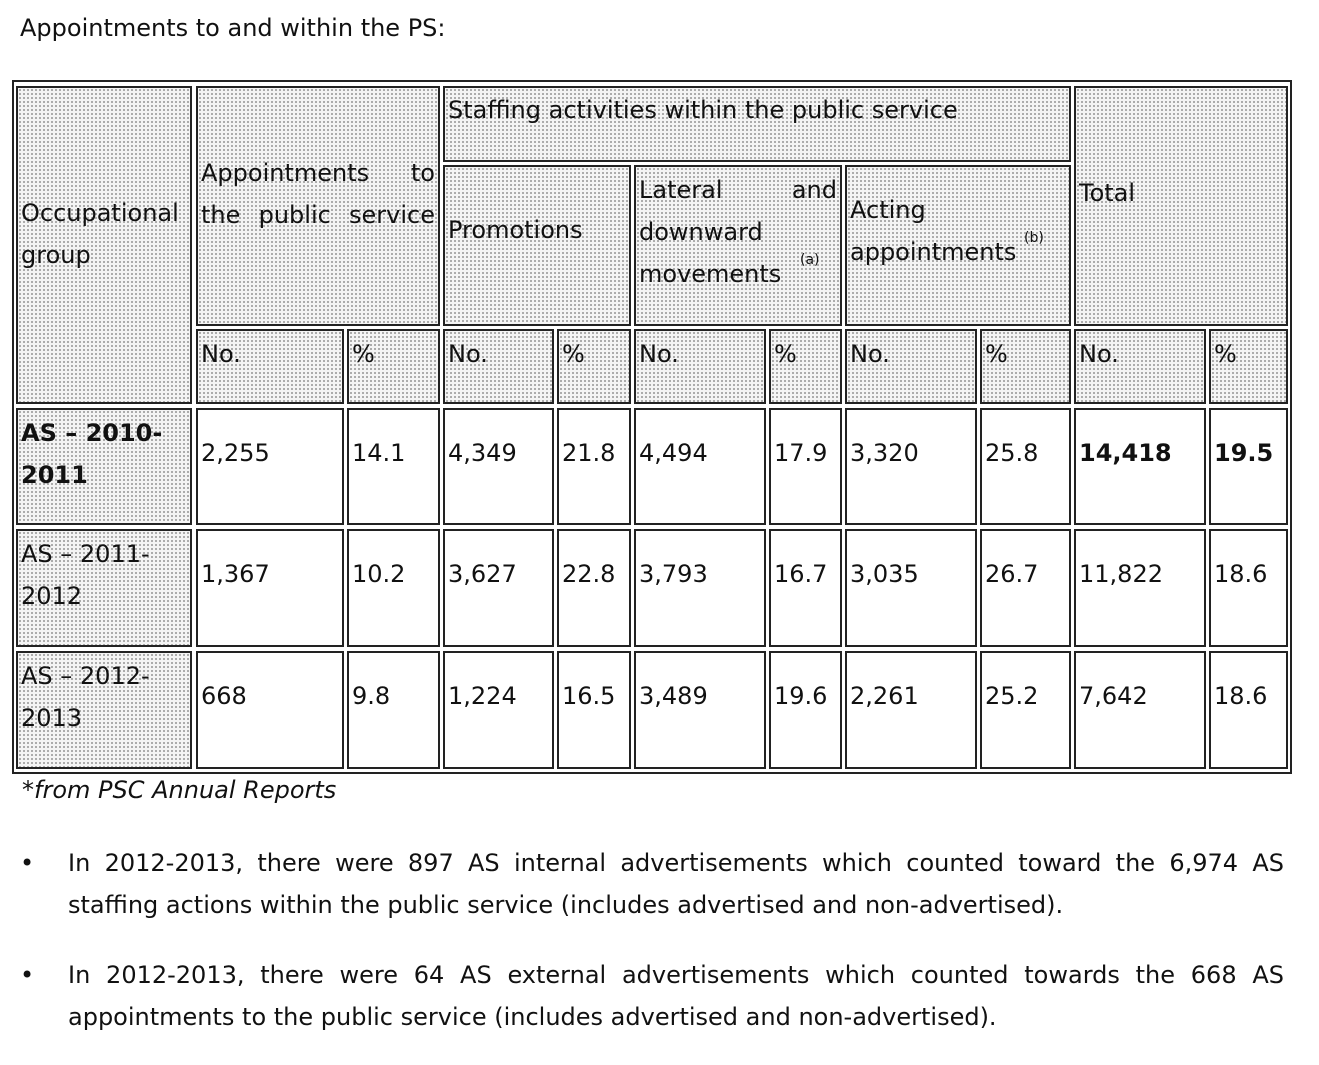 Image resolution: width=1319 pixels, height=1065 pixels. Describe the element at coordinates (1248, 366) in the screenshot. I see `subheader-total-pct: %` at that location.